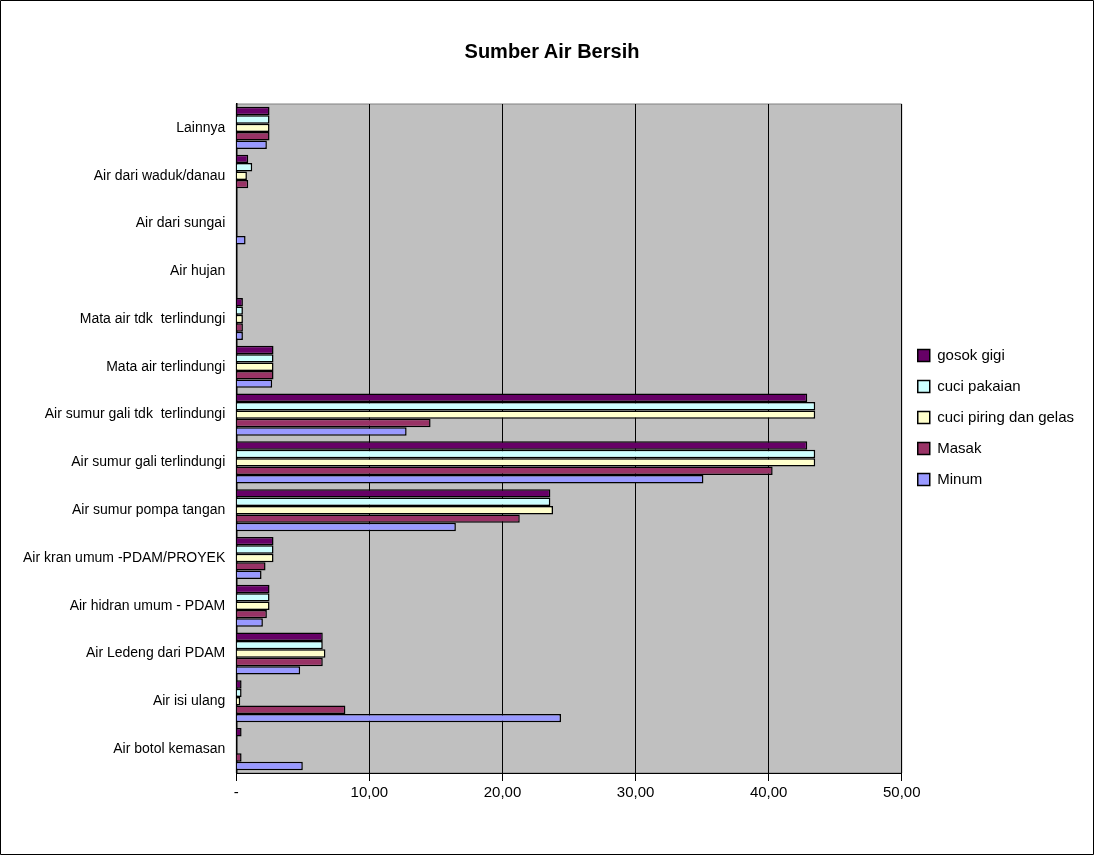 The image size is (1094, 855). Describe the element at coordinates (979, 385) in the screenshot. I see `legend-label: cuci pakaian` at that location.